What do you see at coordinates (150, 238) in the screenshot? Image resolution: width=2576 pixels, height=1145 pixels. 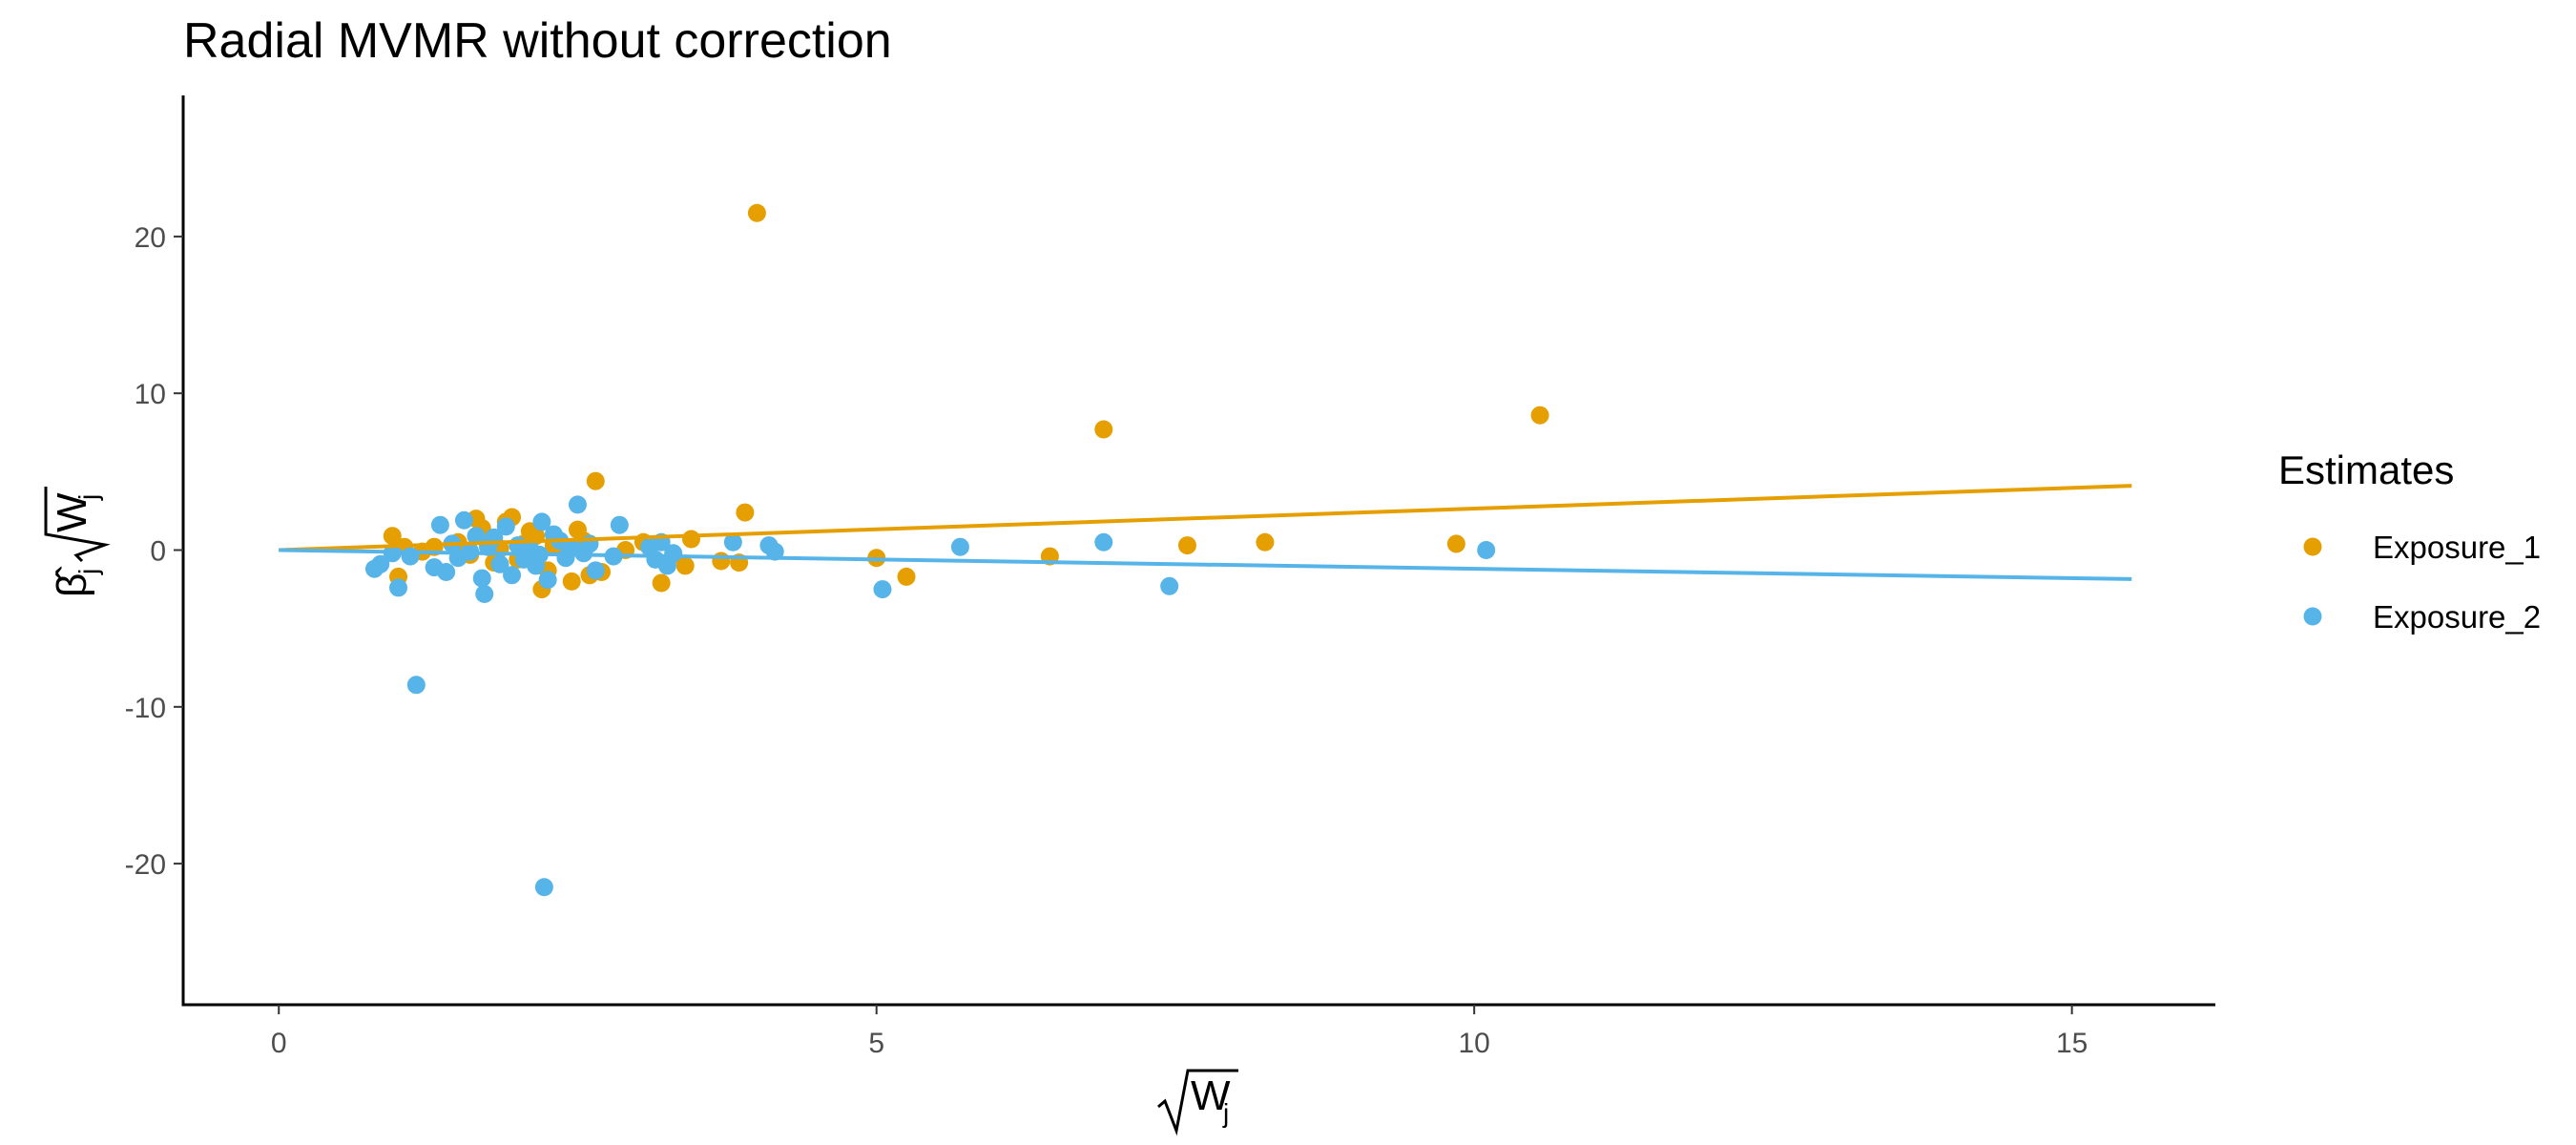 I see `y-tick-label: 20` at bounding box center [150, 238].